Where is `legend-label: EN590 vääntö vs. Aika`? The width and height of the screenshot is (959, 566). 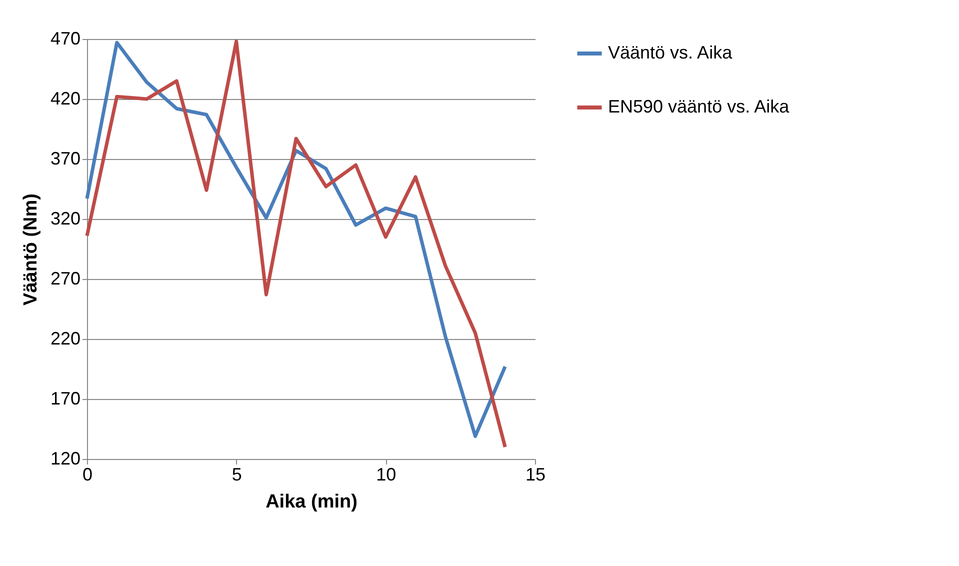 legend-label: EN590 vääntö vs. Aika is located at coordinates (699, 106).